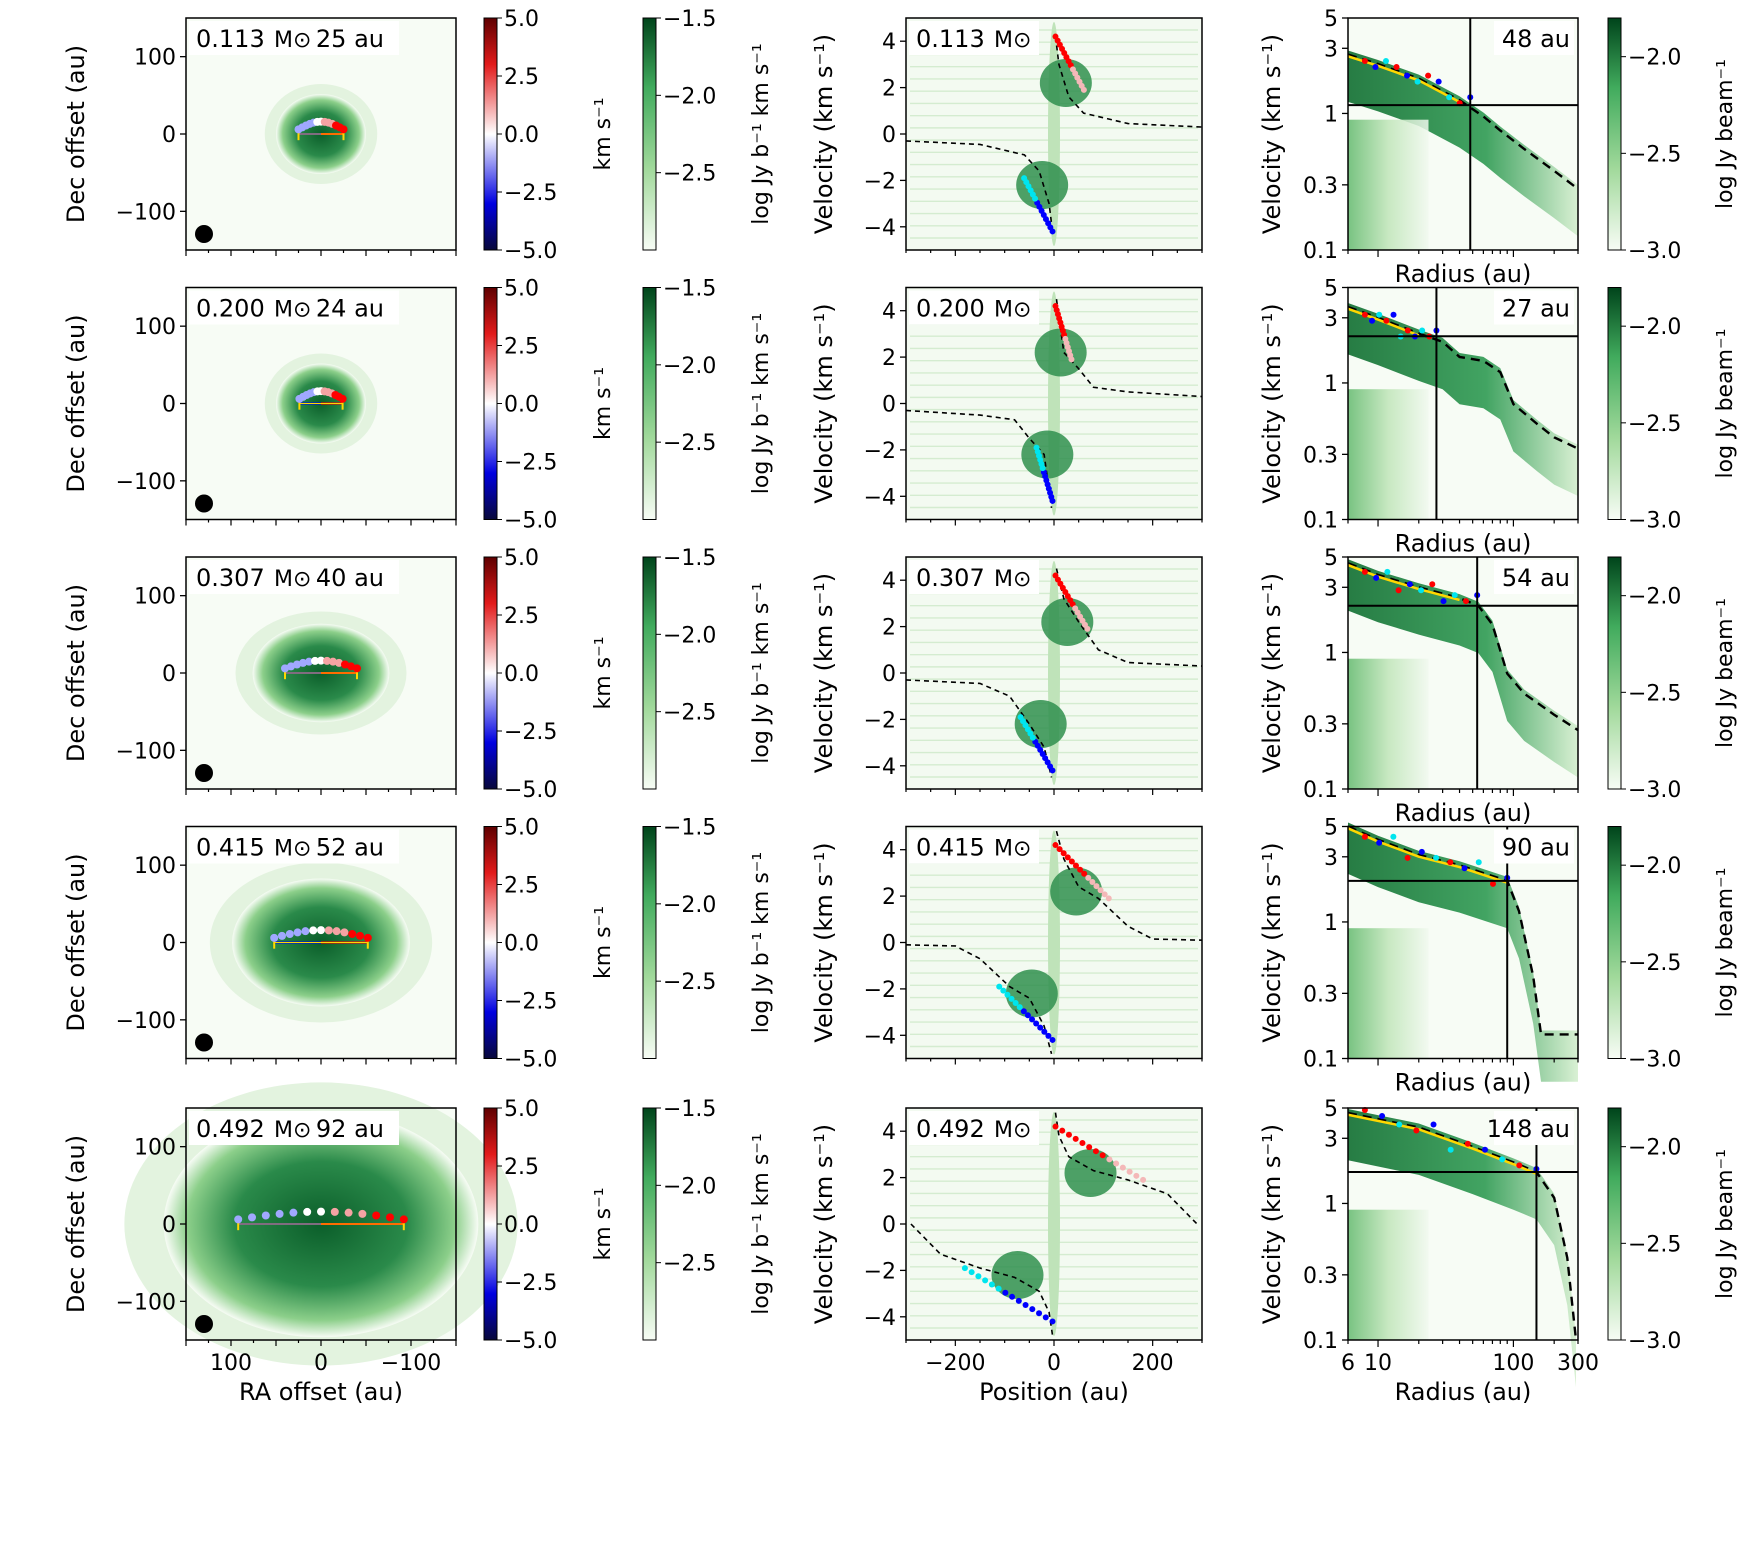 Image resolution: width=1750 pixels, height=1560 pixels. Describe the element at coordinates (1047, 454) in the screenshot. I see `blue-lobe-emission` at that location.